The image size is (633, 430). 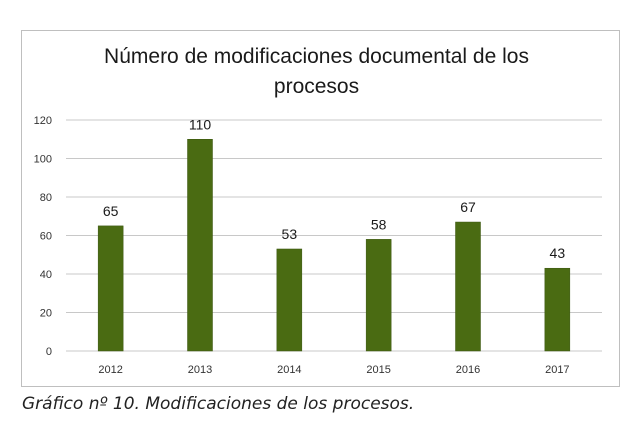 What do you see at coordinates (43, 160) in the screenshot?
I see `y-tick-label: 100` at bounding box center [43, 160].